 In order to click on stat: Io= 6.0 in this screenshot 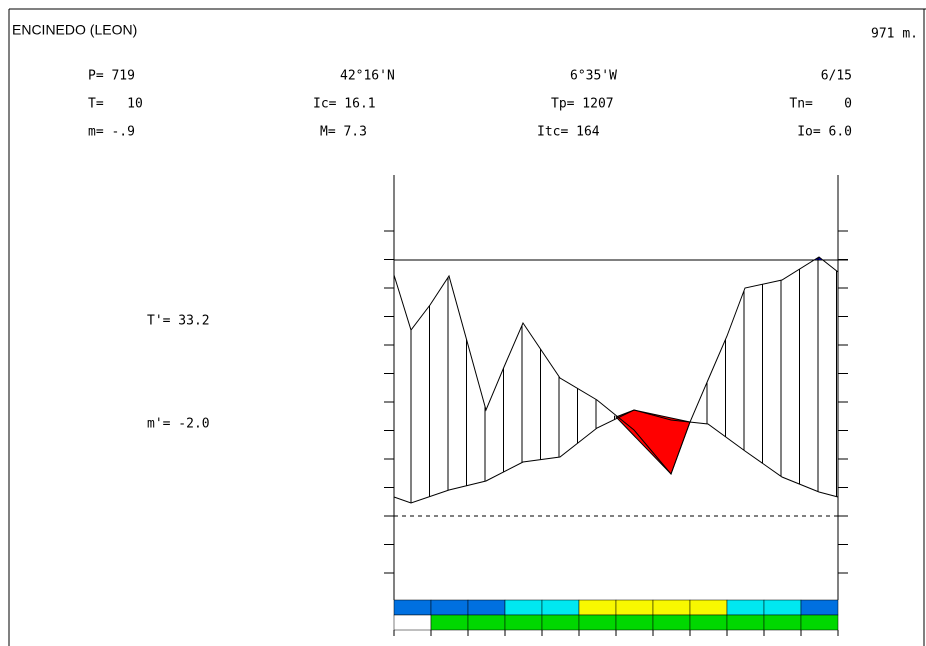, I will do `click(824, 132)`.